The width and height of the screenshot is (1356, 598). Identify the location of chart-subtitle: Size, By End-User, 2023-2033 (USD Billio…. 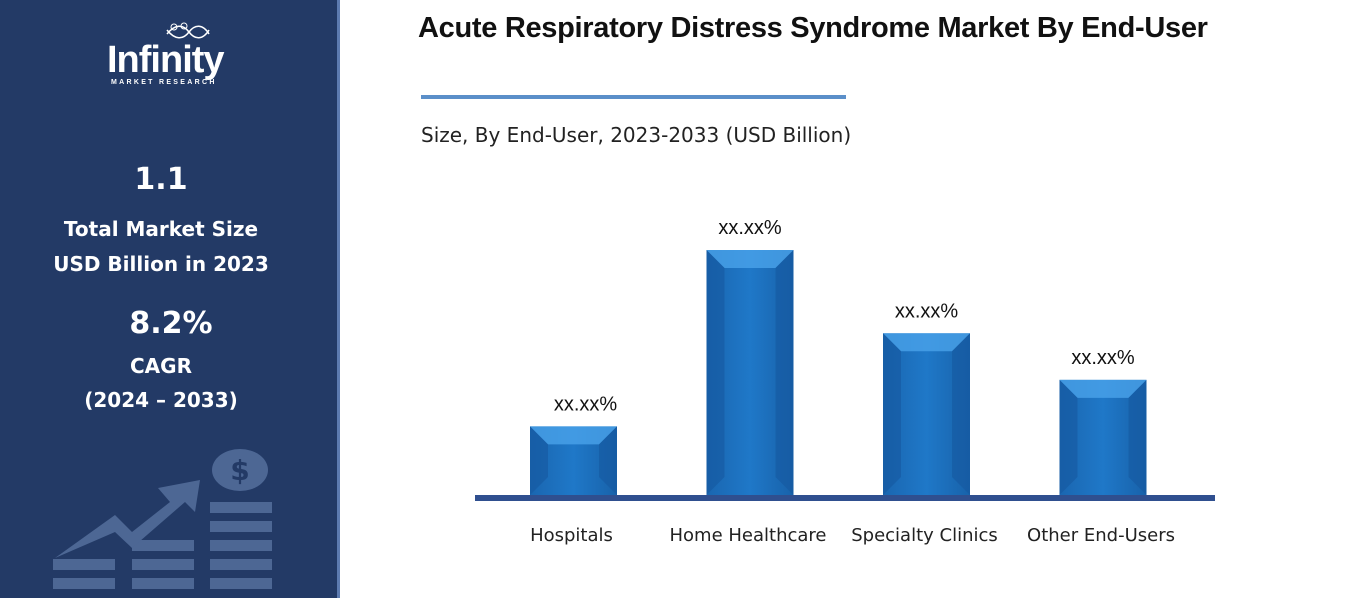
(636, 135).